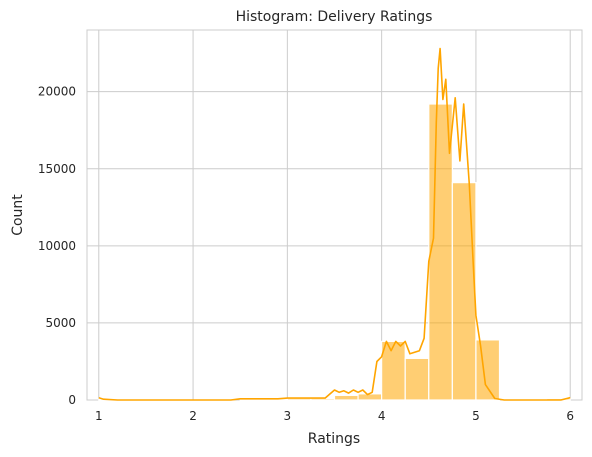  Describe the element at coordinates (334, 17) in the screenshot. I see `chart-title: Histogram: Delivery Ratings` at that location.